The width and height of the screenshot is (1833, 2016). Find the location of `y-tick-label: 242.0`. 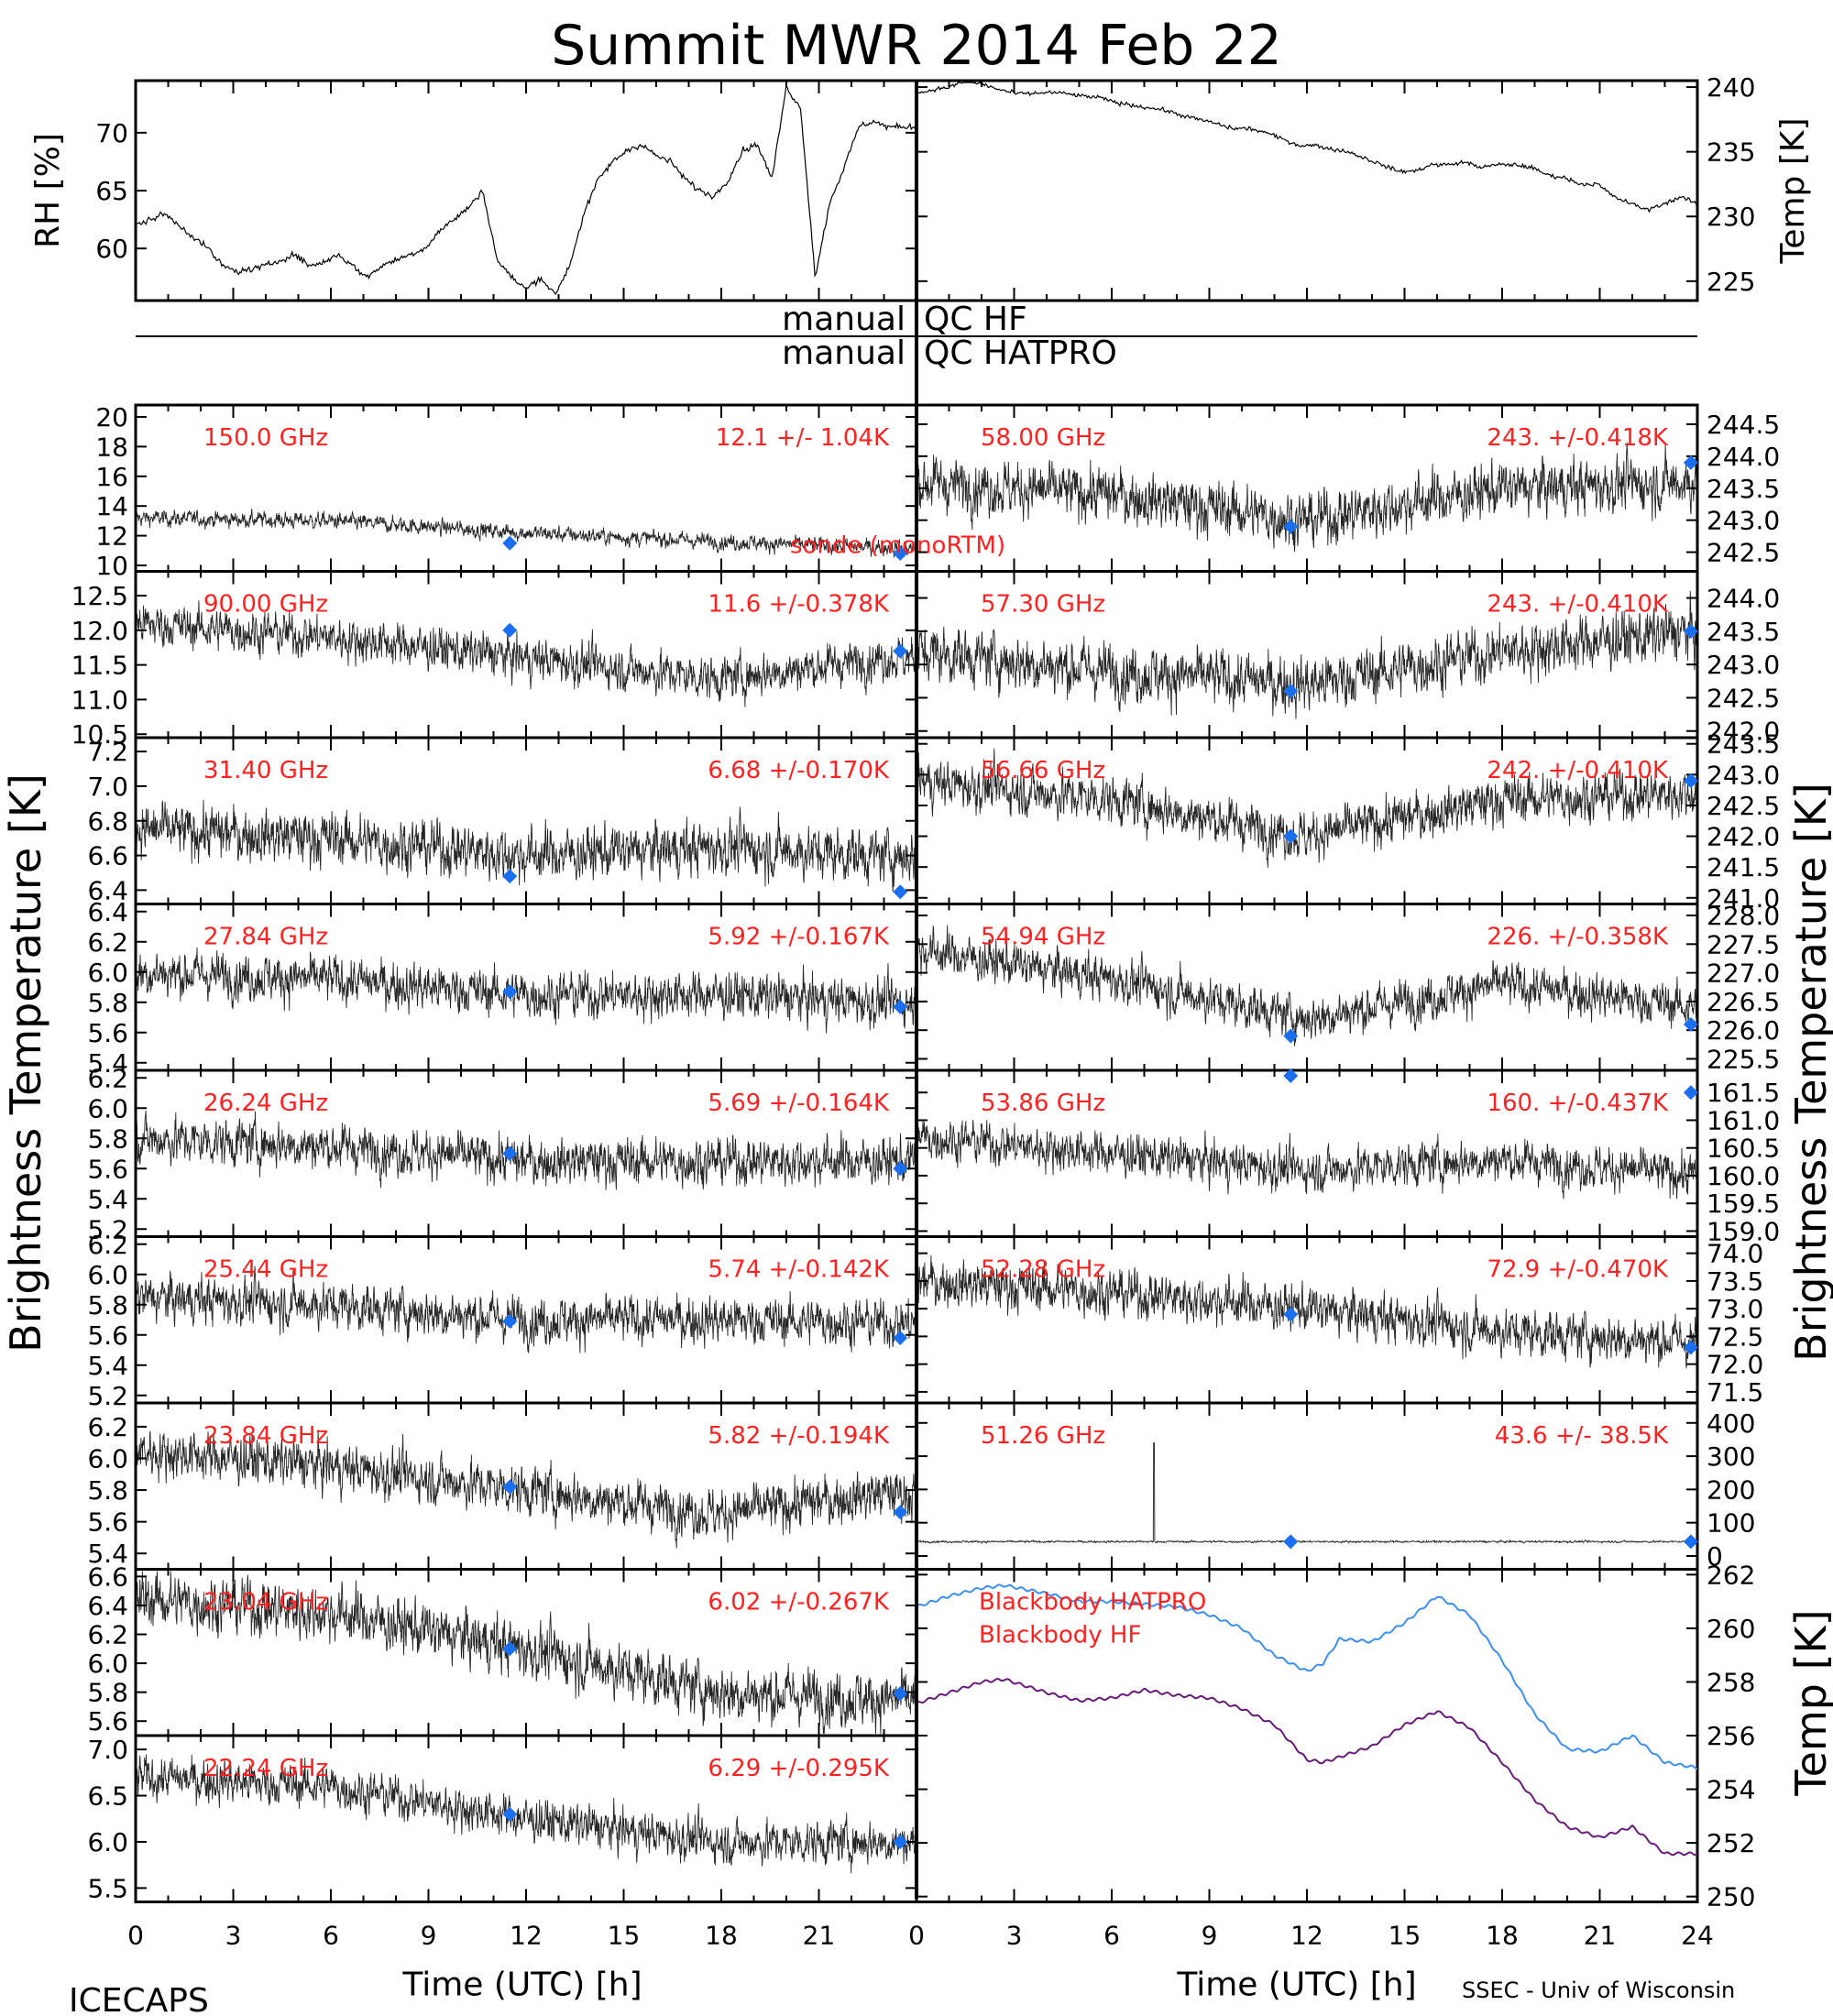

y-tick-label: 242.0 is located at coordinates (1743, 732).